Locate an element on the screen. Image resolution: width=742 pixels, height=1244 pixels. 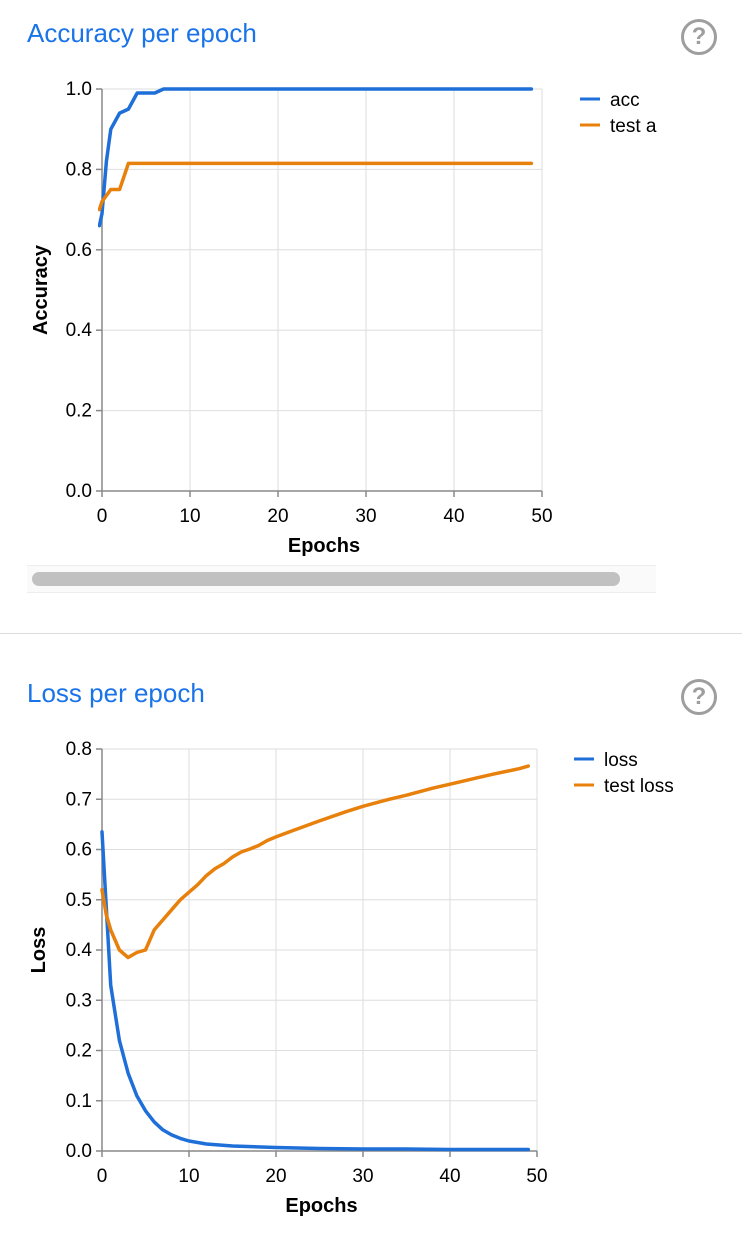
y-tick-label: 0.7 is located at coordinates (79, 799).